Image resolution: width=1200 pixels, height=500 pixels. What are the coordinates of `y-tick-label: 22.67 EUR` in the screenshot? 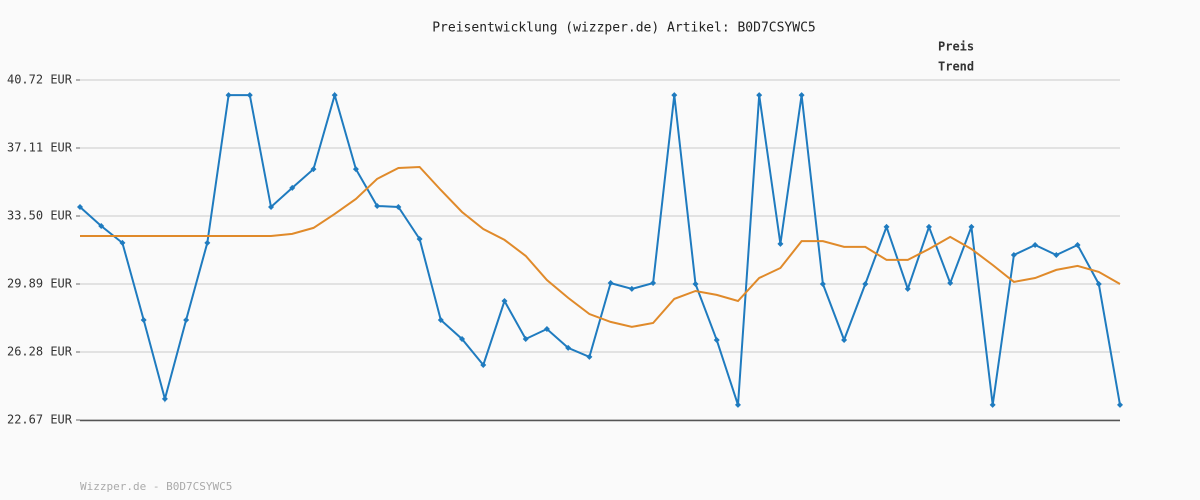 It's located at (40, 420).